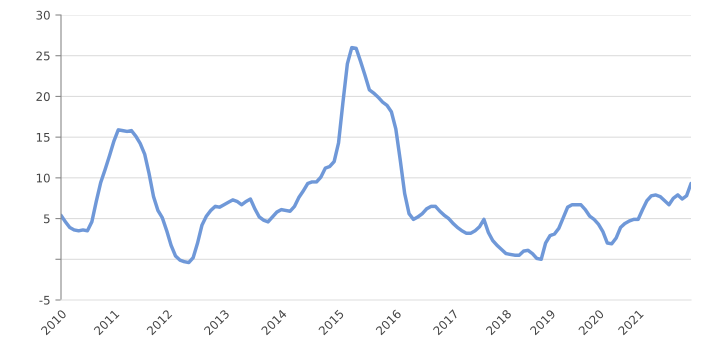 The image size is (720, 350). I want to click on y-tick-label: 25, so click(43, 55).